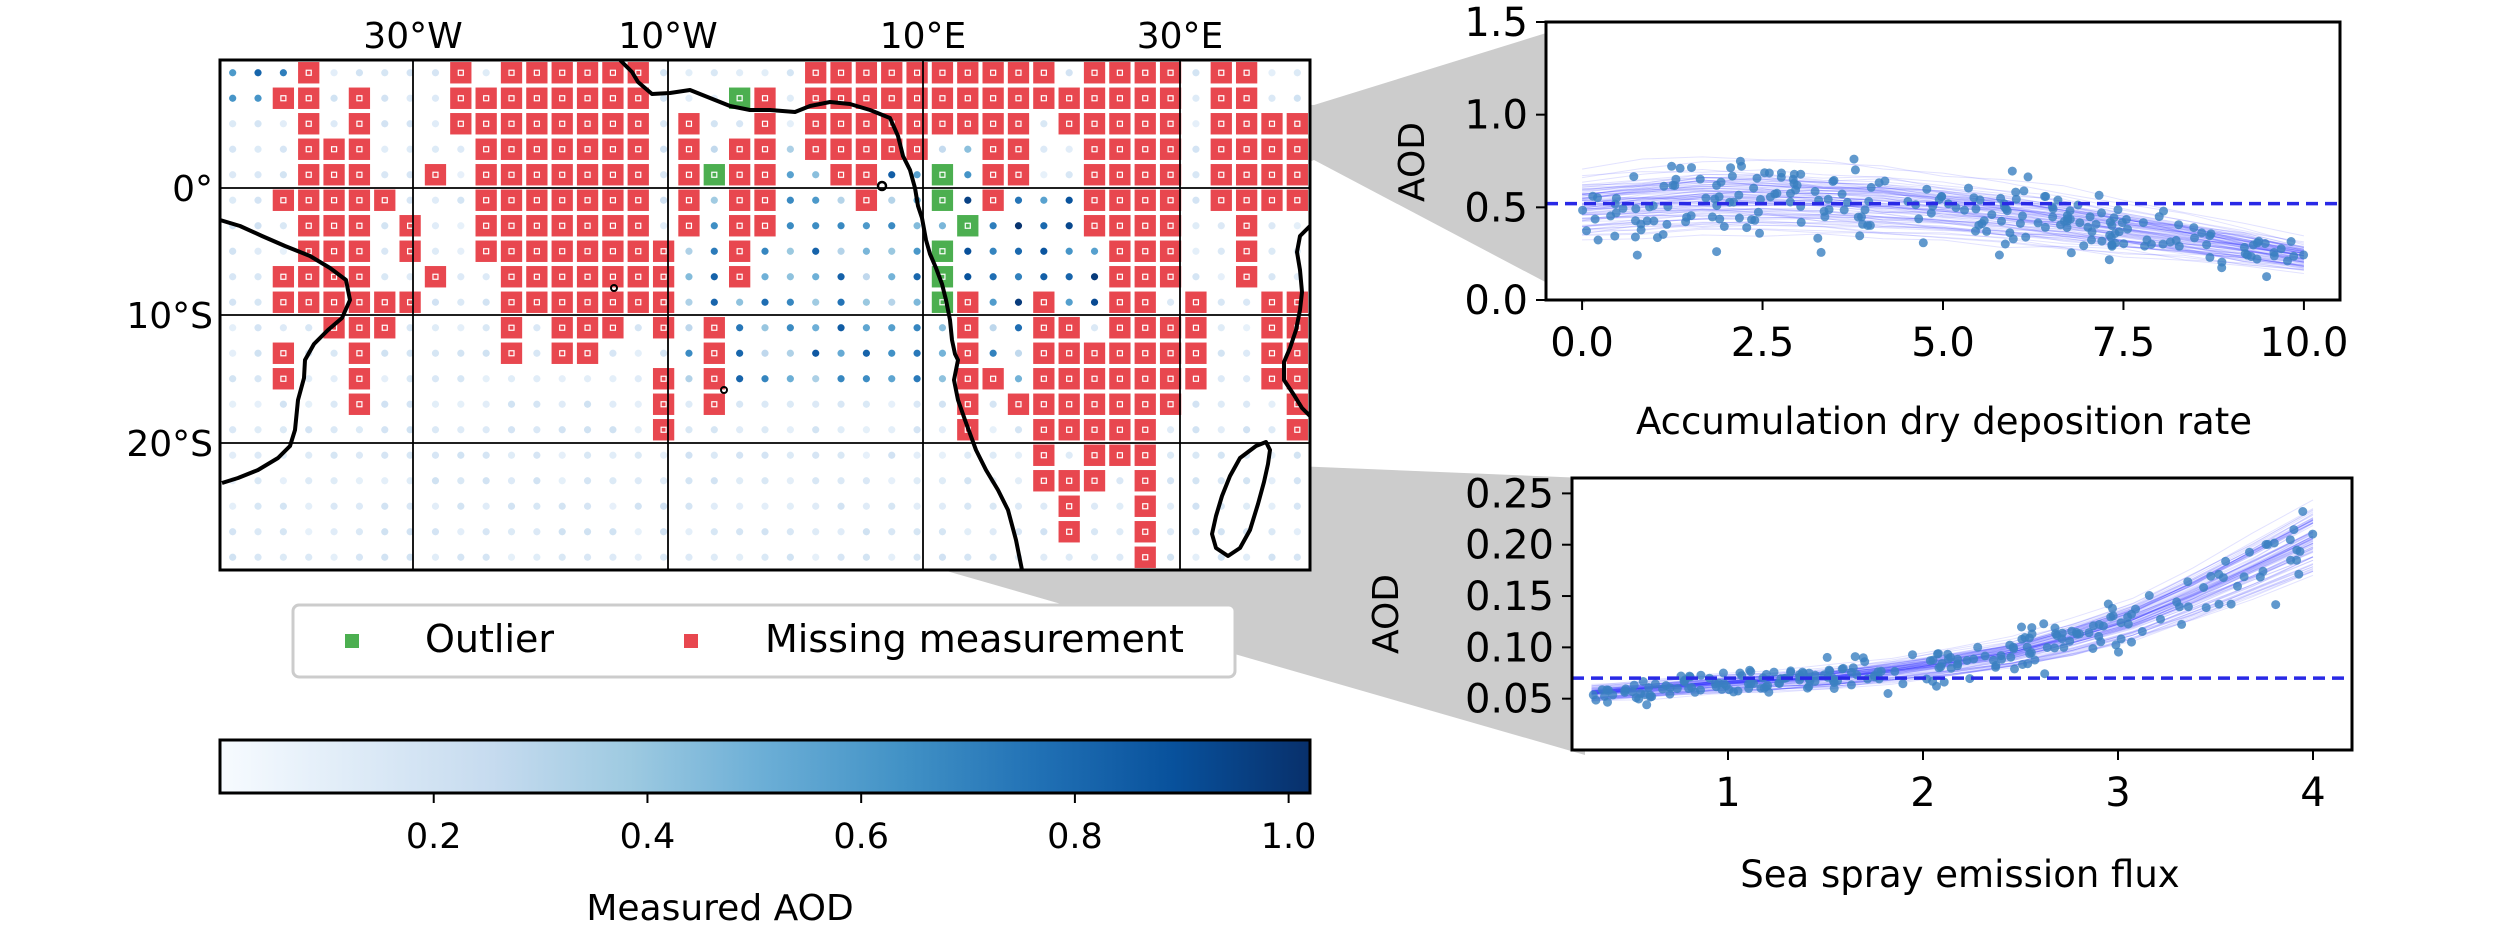  I want to click on colorbar-ticks: 0.2 0.4 0.6 0.8 1.0, so click(861, 825).